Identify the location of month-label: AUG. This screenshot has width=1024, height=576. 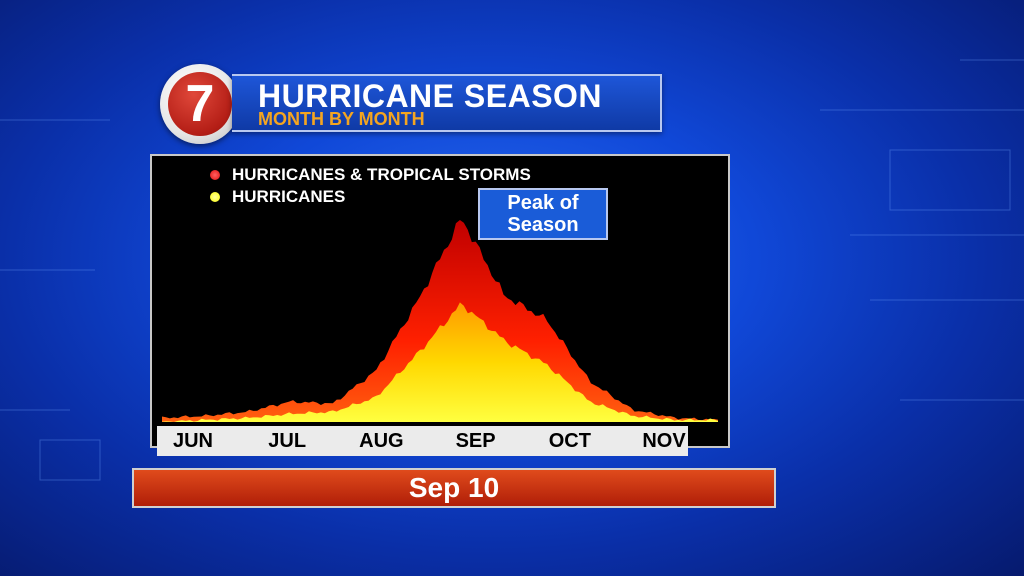
(381, 441).